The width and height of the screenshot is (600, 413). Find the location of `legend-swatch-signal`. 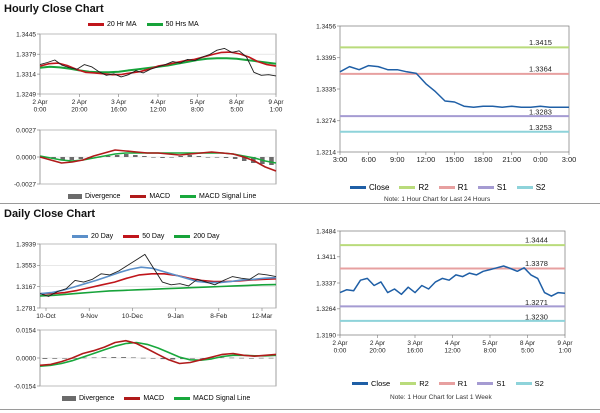

legend-swatch-signal is located at coordinates (182, 398).